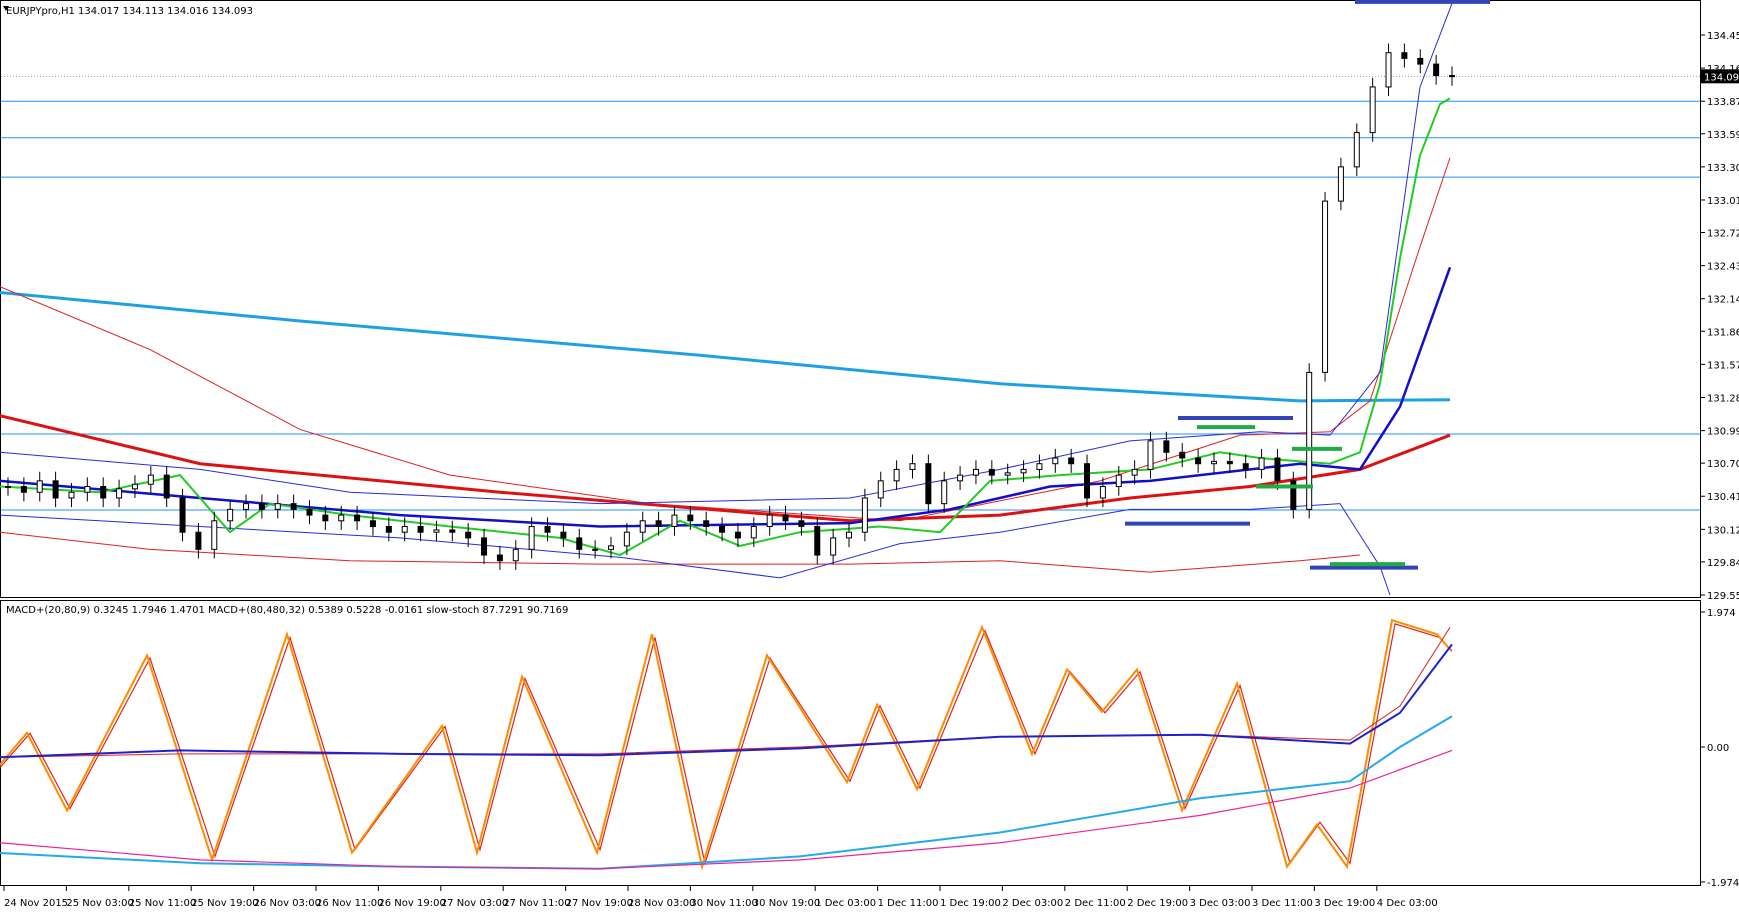 This screenshot has height=921, width=1739. Describe the element at coordinates (1723, 497) in the screenshot. I see `price-tick-label: 130.415` at that location.